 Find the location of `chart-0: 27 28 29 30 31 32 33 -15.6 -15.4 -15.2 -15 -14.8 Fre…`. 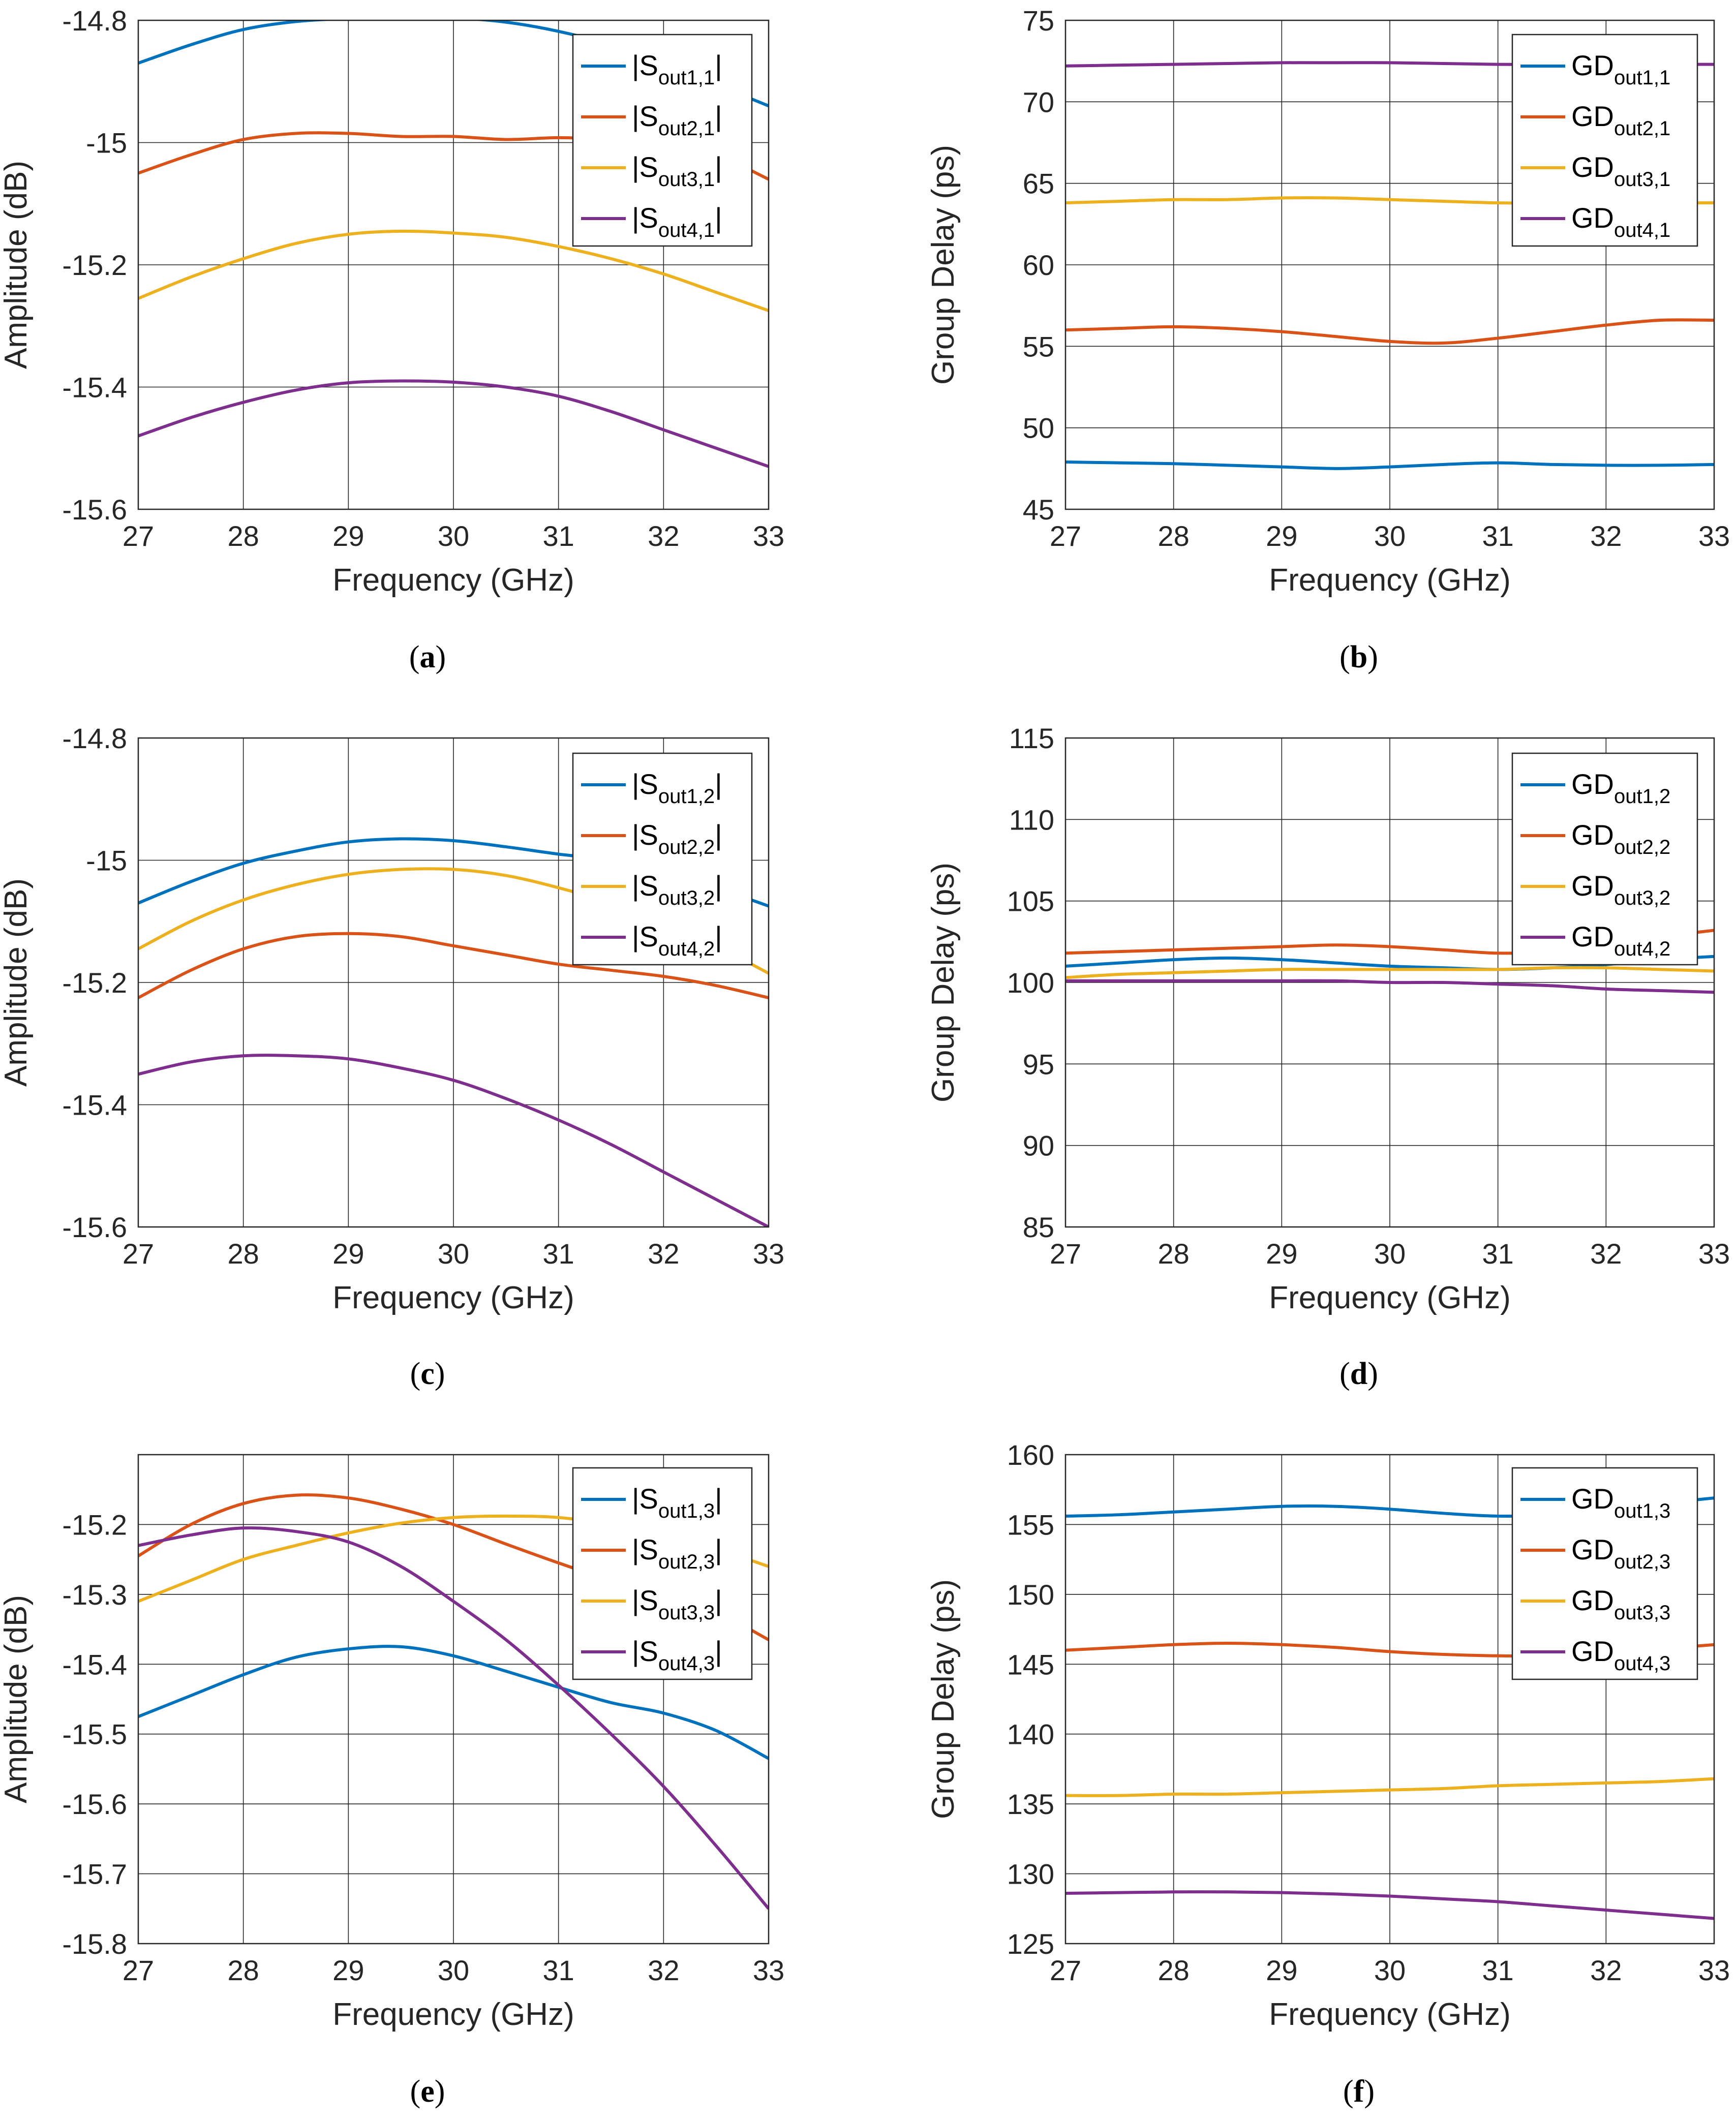

chart-0: 27 28 29 30 31 32 33 -15.6 -15.4 -15.2 -15 -14.8 Fre… is located at coordinates (392, 302).